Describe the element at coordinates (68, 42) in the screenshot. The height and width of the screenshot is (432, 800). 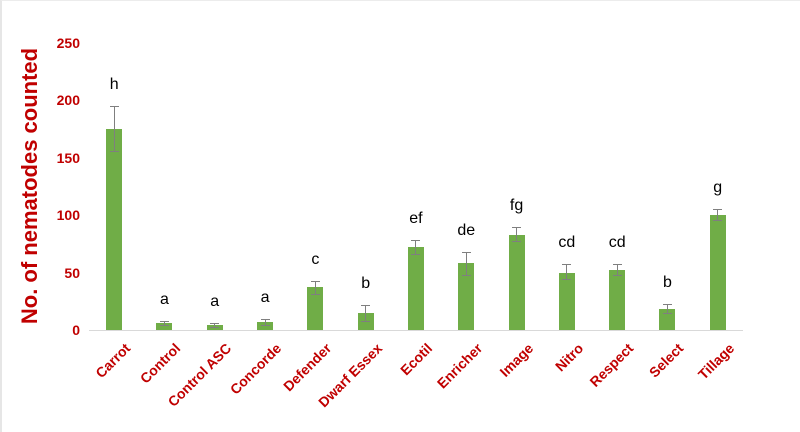
I see `y-tick-label: 250` at that location.